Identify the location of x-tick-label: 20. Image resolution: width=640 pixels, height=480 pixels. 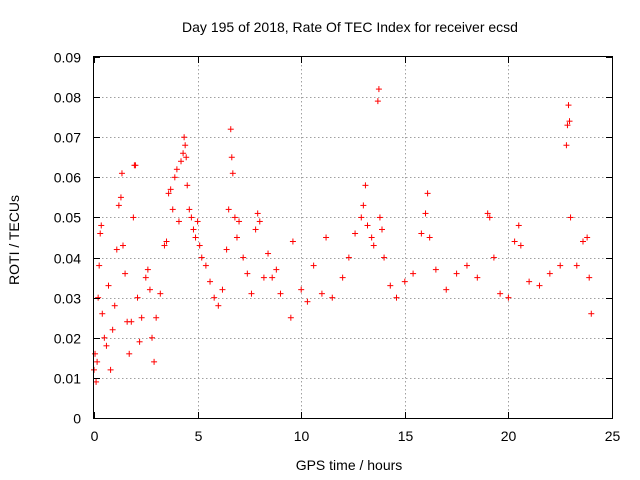
(509, 436).